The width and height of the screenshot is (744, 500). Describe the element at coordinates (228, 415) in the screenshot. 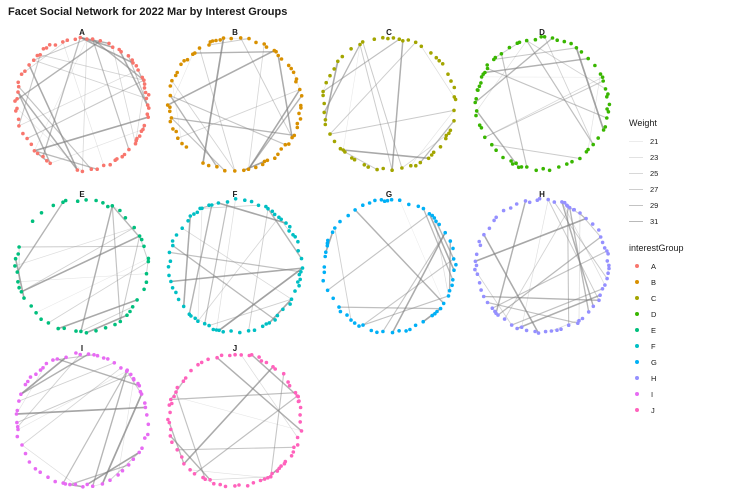

I see `edge-J` at that location.